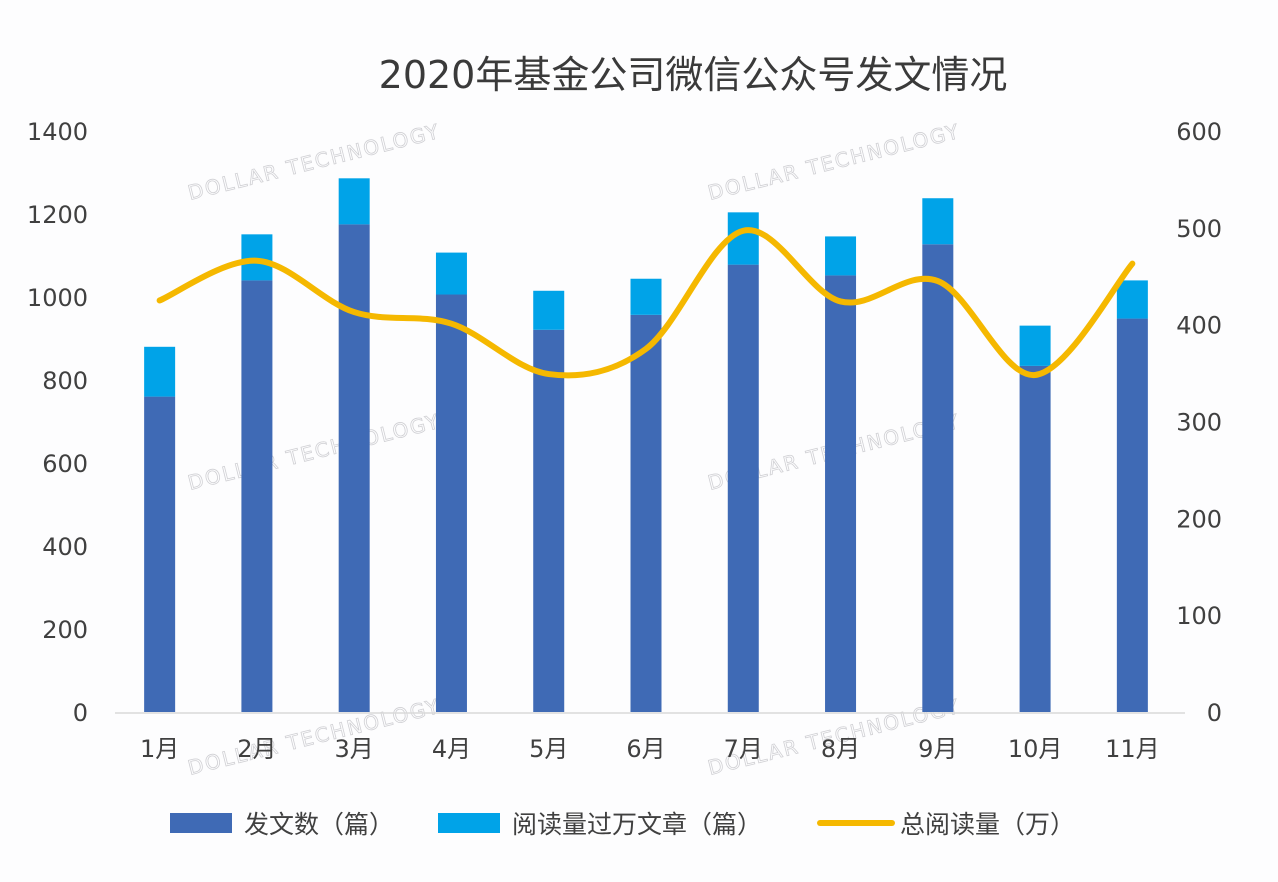  Describe the element at coordinates (1132, 749) in the screenshot. I see `x-tick-label: 11月` at that location.